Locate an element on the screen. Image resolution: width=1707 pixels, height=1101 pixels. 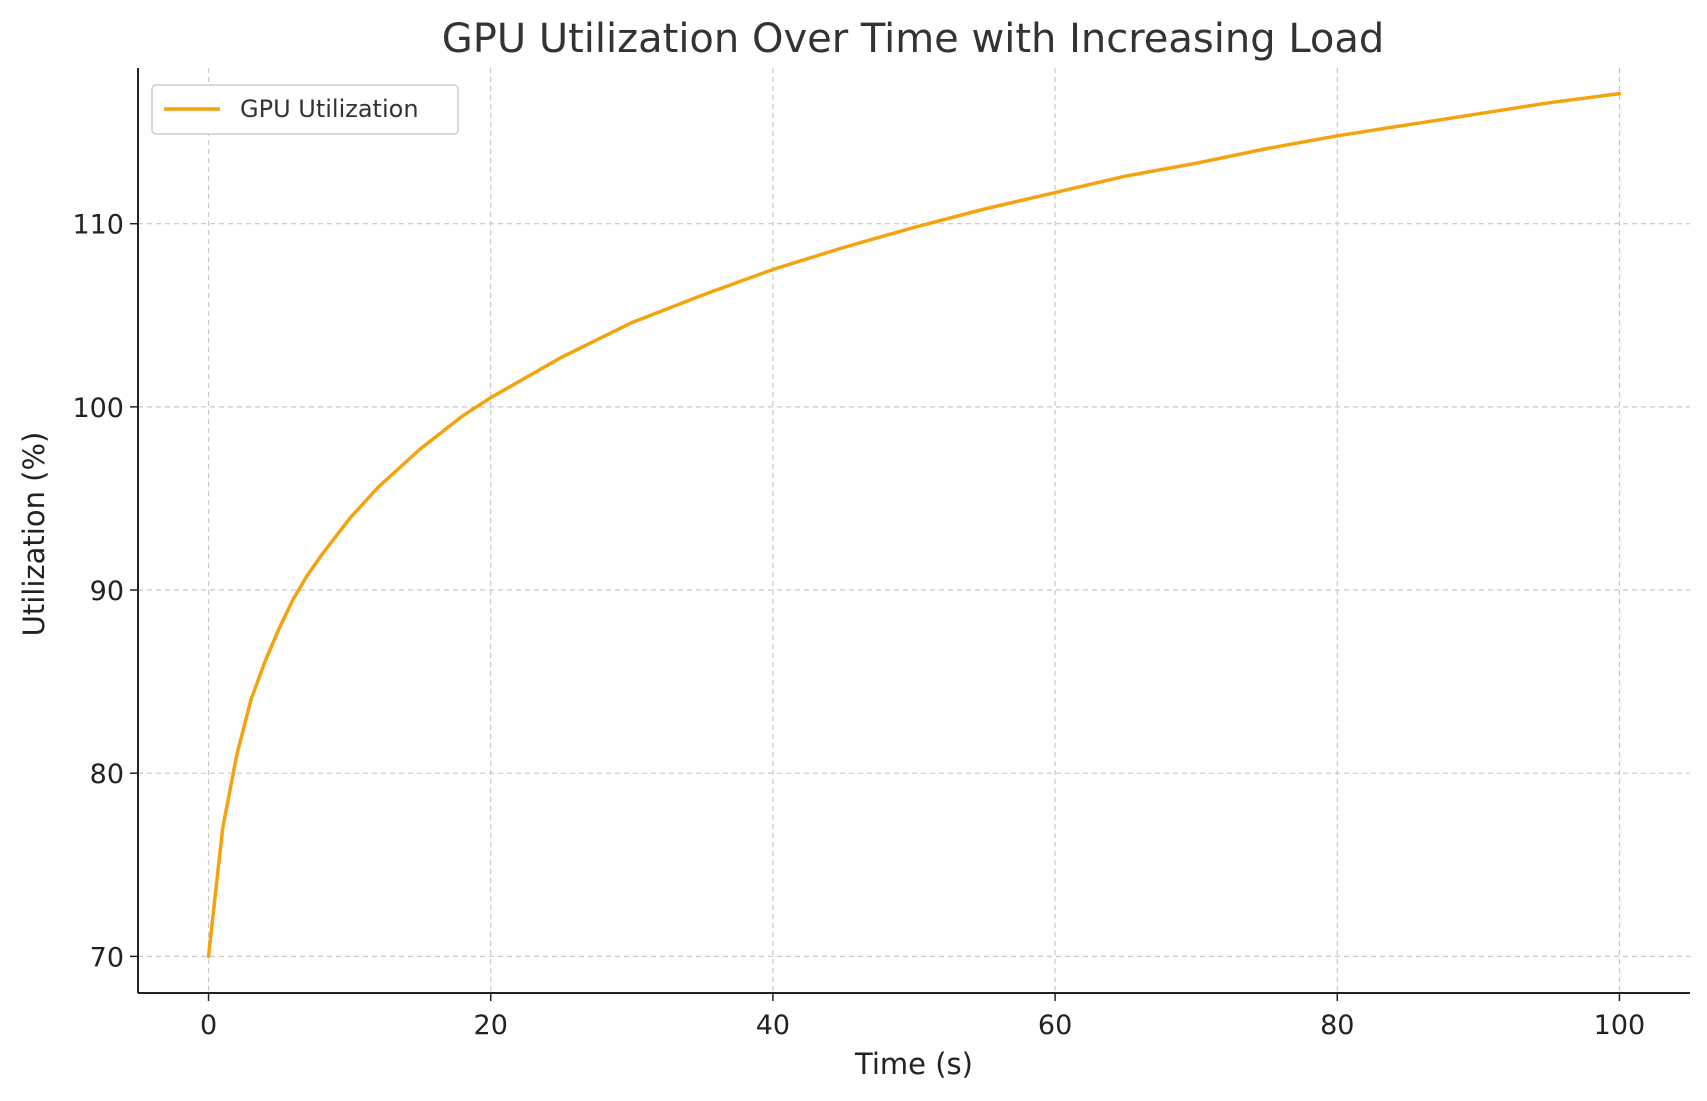
y-tick-label-1: 80 is located at coordinates (107, 774).